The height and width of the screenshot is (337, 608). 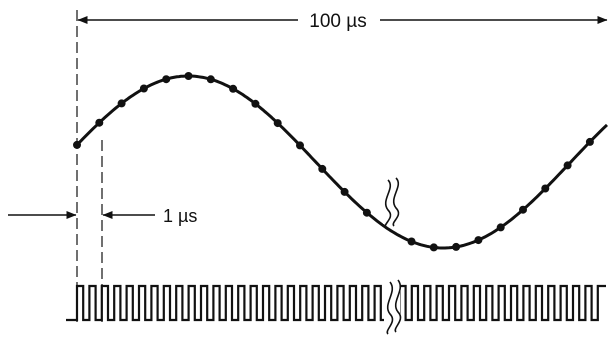 I want to click on sample-clock-pulse-train, so click(x=336, y=303).